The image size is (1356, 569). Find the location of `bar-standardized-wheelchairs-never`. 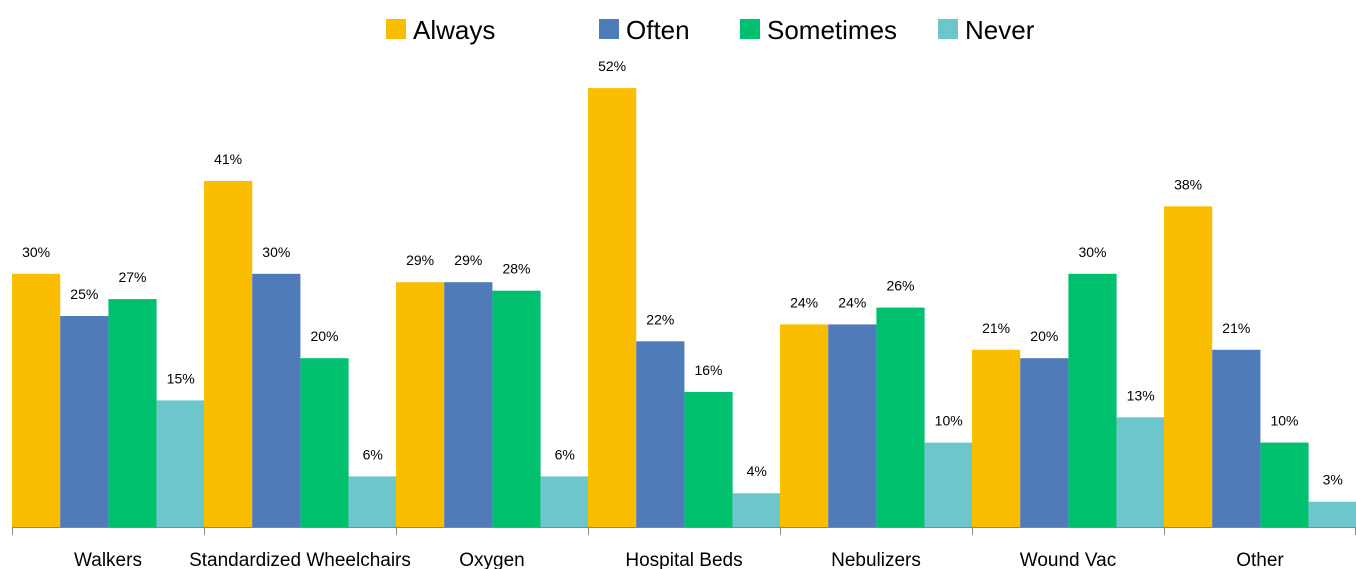

bar-standardized-wheelchairs-never is located at coordinates (372, 501).